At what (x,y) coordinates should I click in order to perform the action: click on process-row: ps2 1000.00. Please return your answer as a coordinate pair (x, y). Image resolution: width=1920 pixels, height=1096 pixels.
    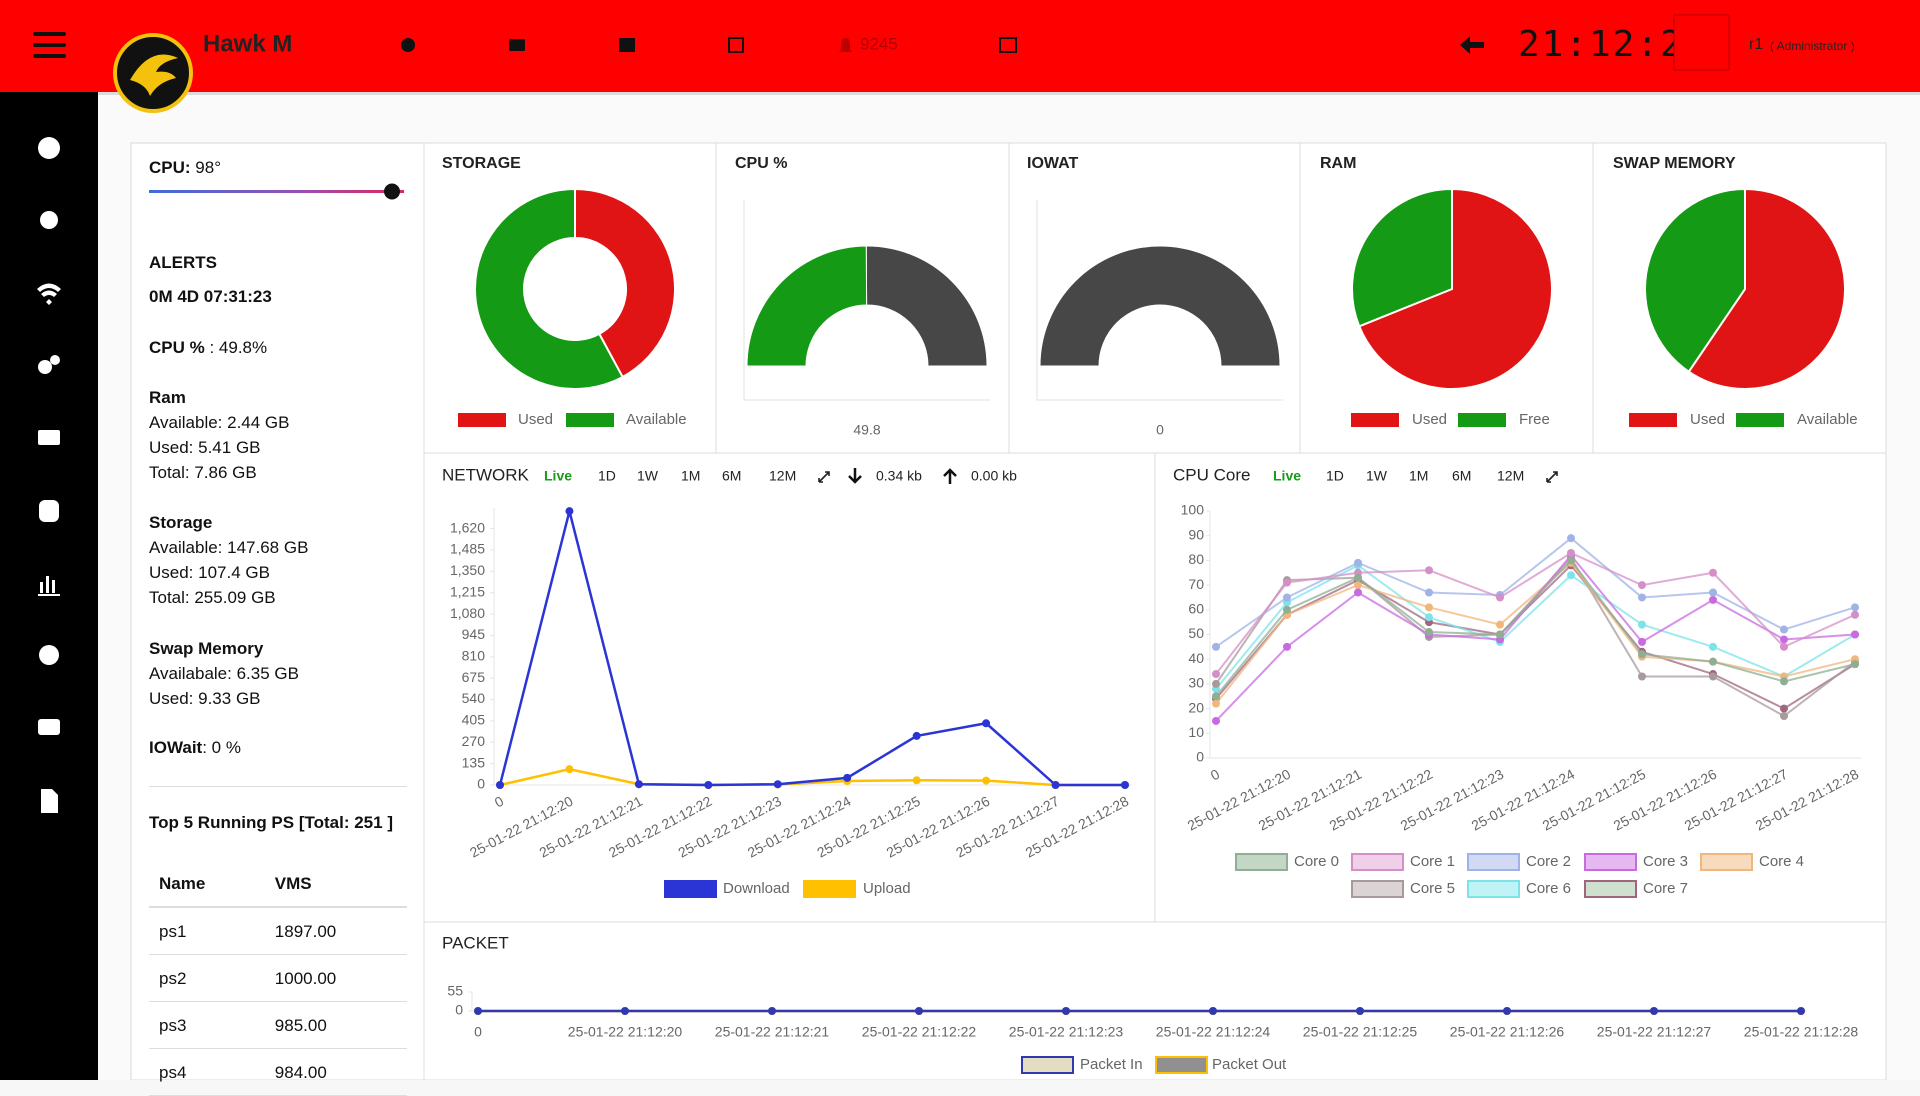
    Looking at the image, I should click on (278, 978).